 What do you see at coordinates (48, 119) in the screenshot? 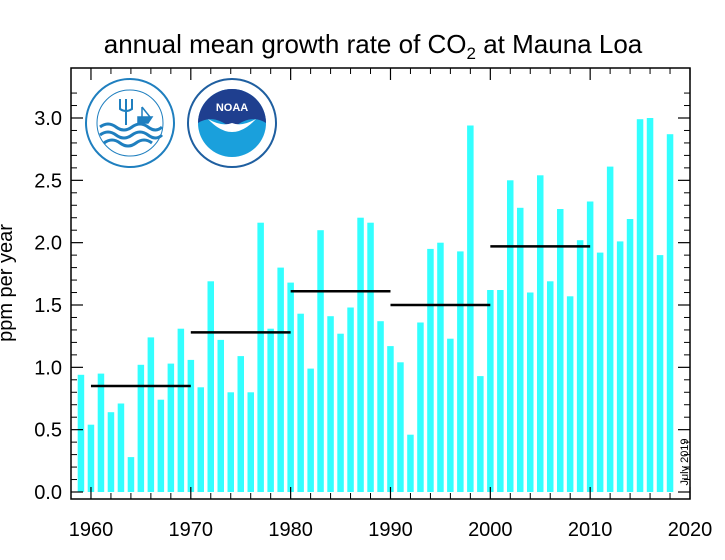
I see `y-tick-label-3.0: 3.0` at bounding box center [48, 119].